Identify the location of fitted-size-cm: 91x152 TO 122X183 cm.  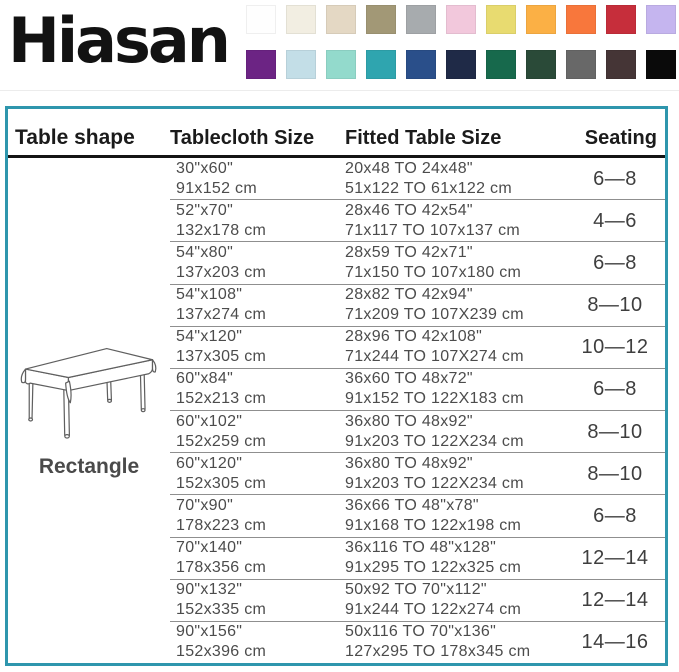
(434, 399).